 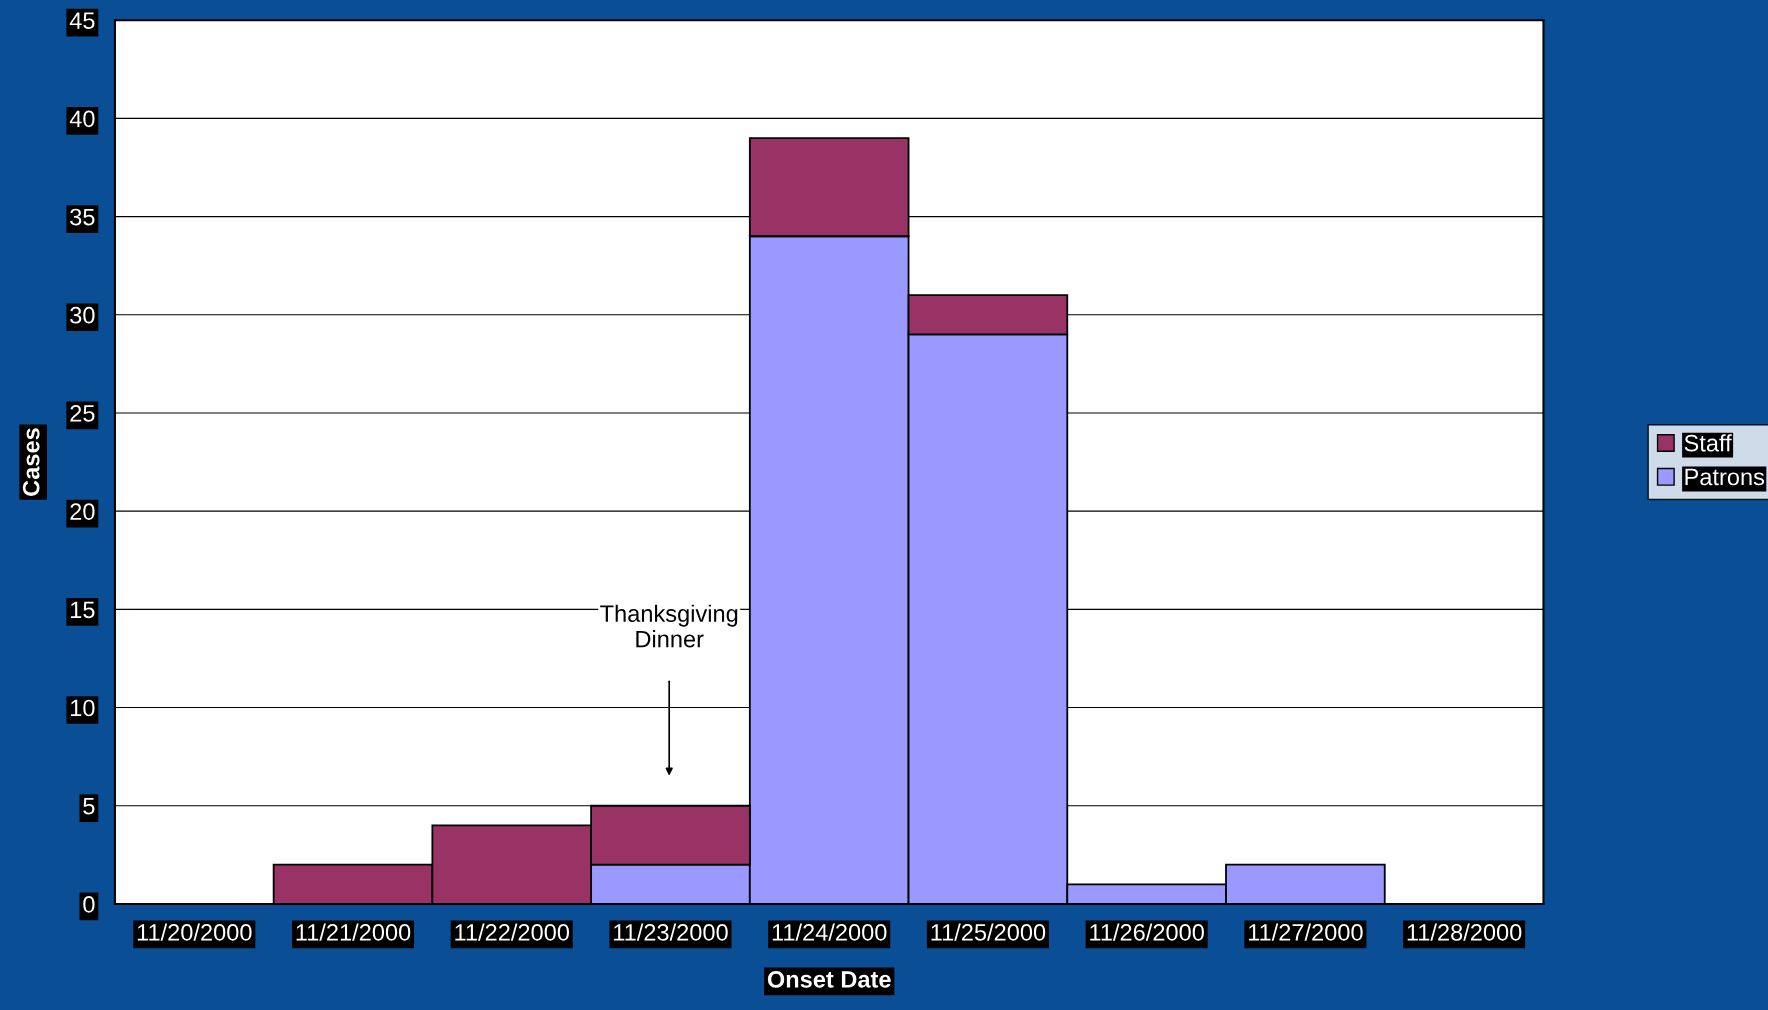 I want to click on legend-label: Patrons, so click(x=1725, y=477).